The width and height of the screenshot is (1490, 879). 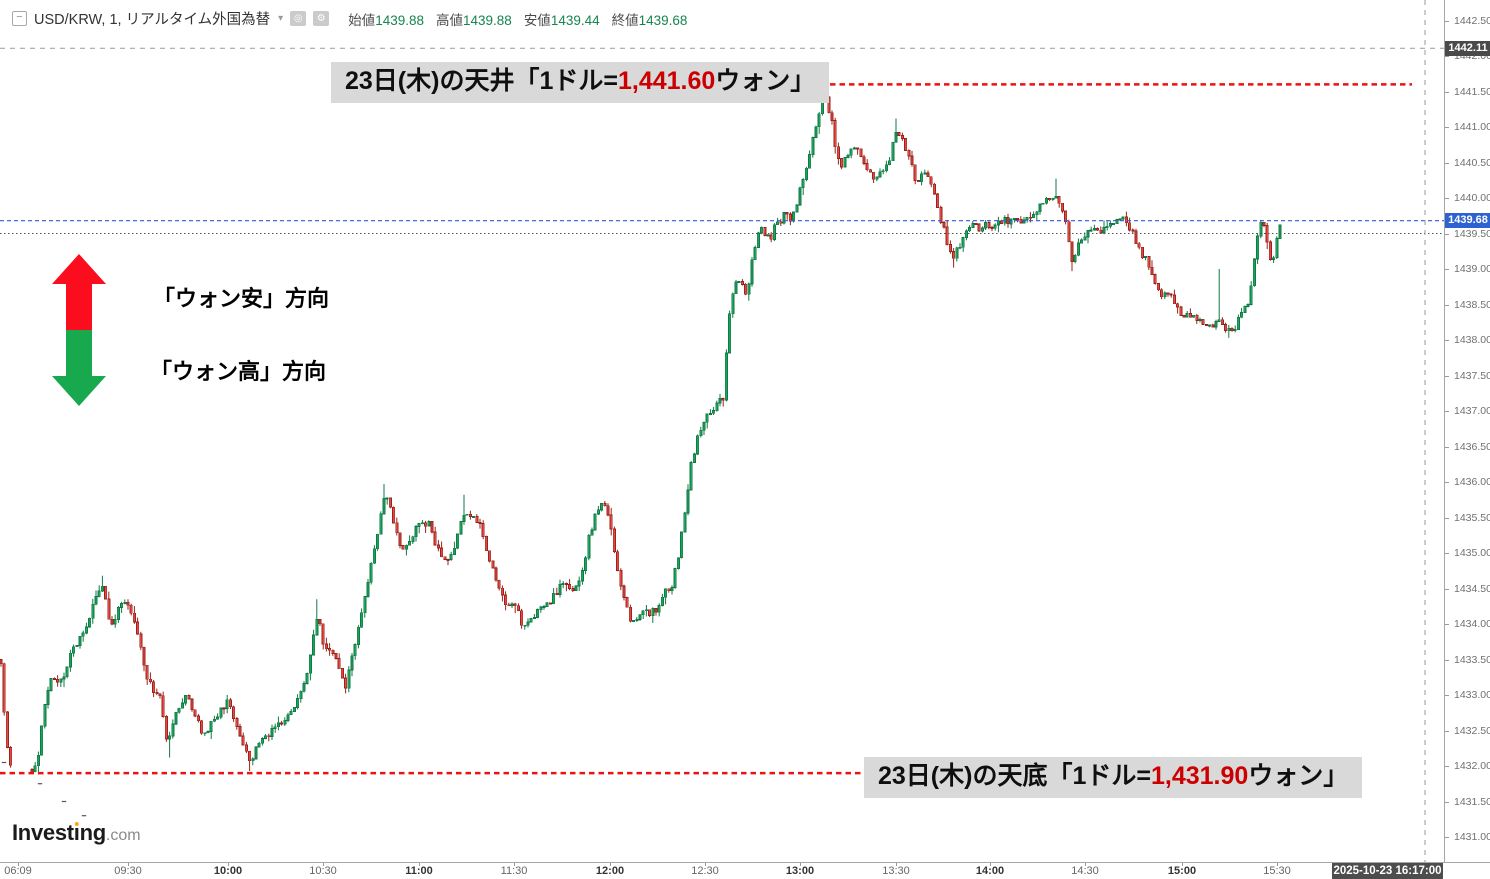 I want to click on crosshair-price-tag: 1442.11, so click(x=1467, y=48).